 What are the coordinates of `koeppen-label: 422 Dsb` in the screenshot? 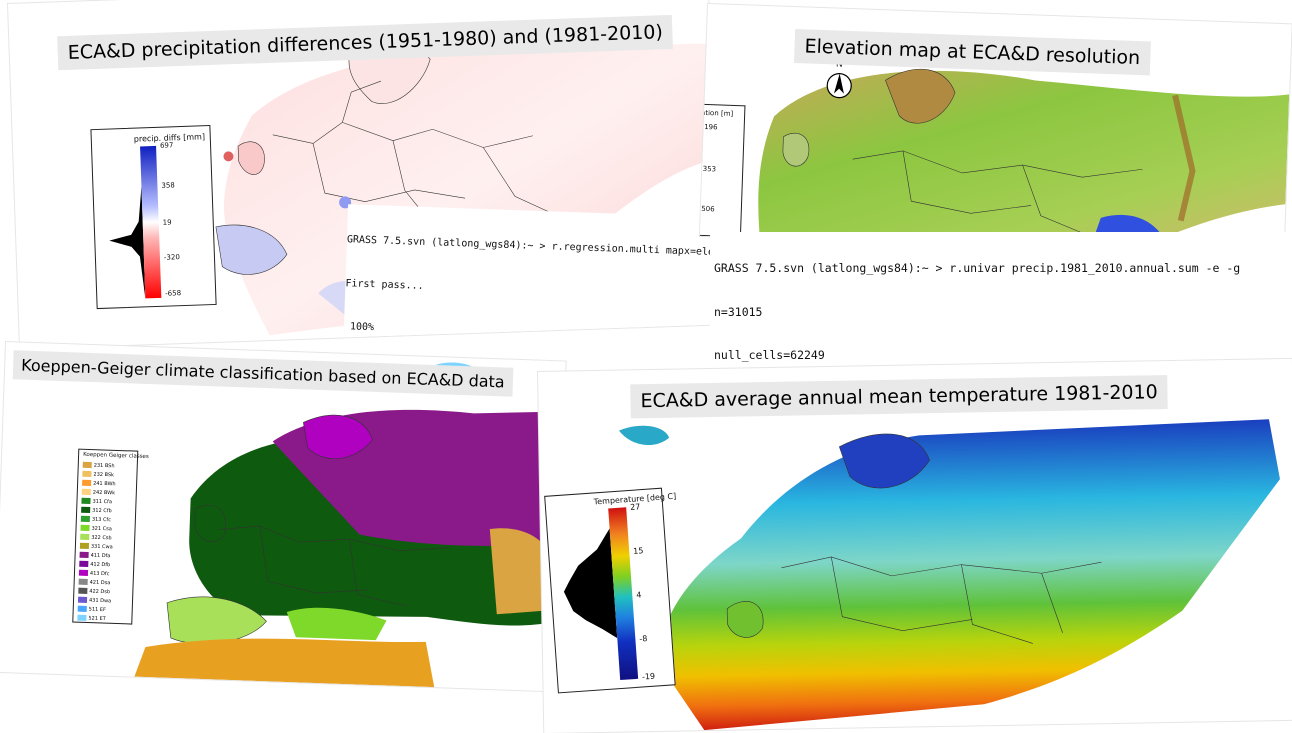 It's located at (100, 592).